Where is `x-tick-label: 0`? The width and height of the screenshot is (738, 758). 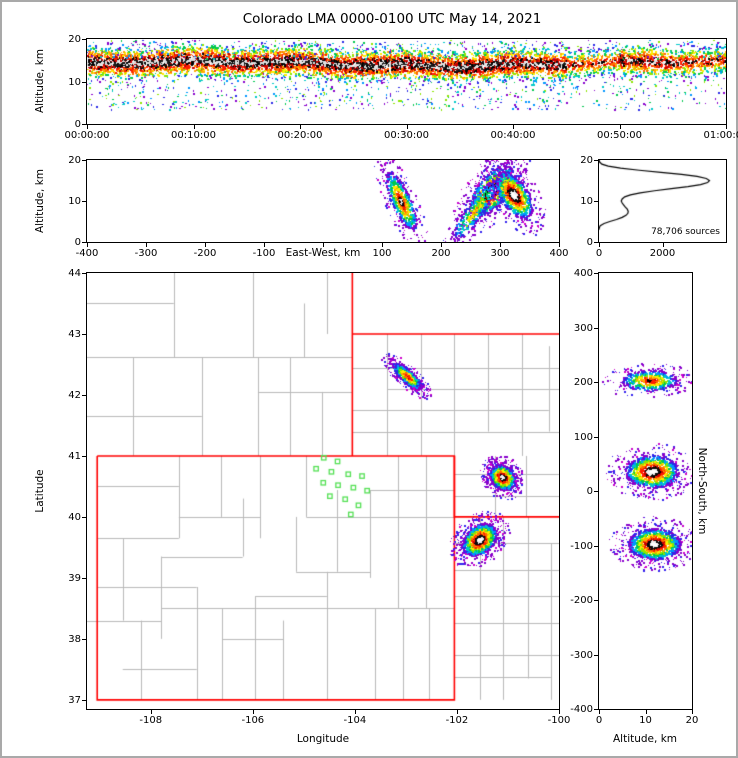 x-tick-label: 0 is located at coordinates (599, 720).